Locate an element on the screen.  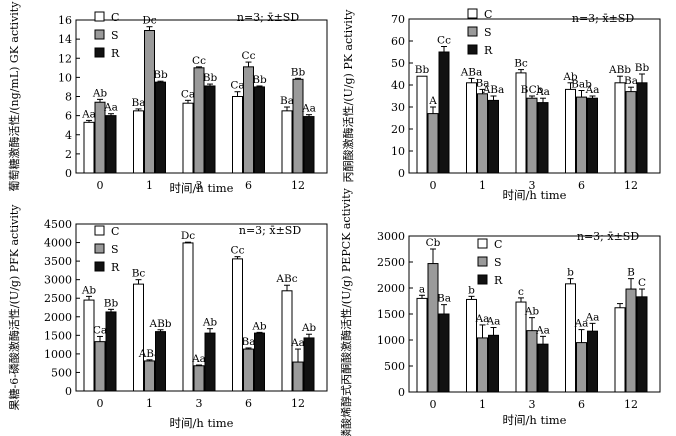
significance-label: a is located at coordinates (422, 289).